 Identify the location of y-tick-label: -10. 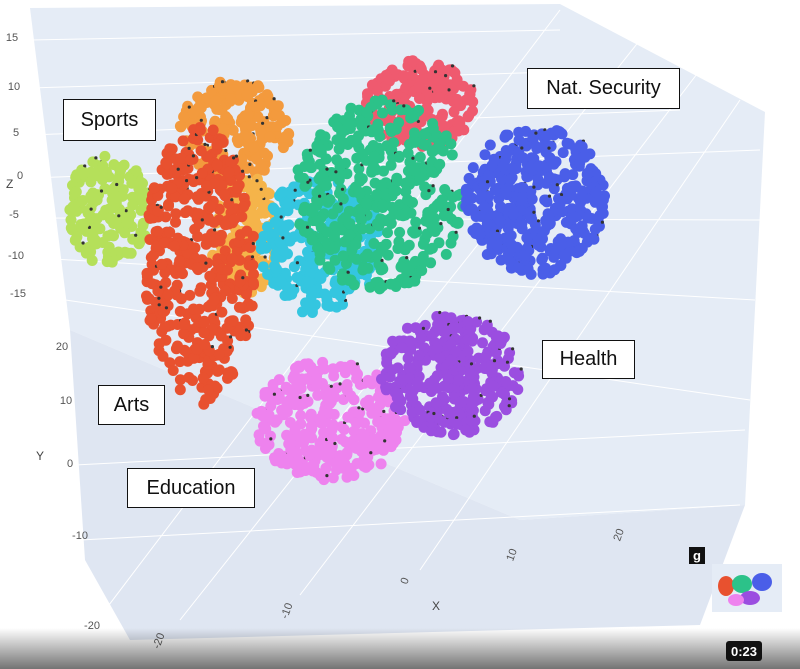
(80, 536).